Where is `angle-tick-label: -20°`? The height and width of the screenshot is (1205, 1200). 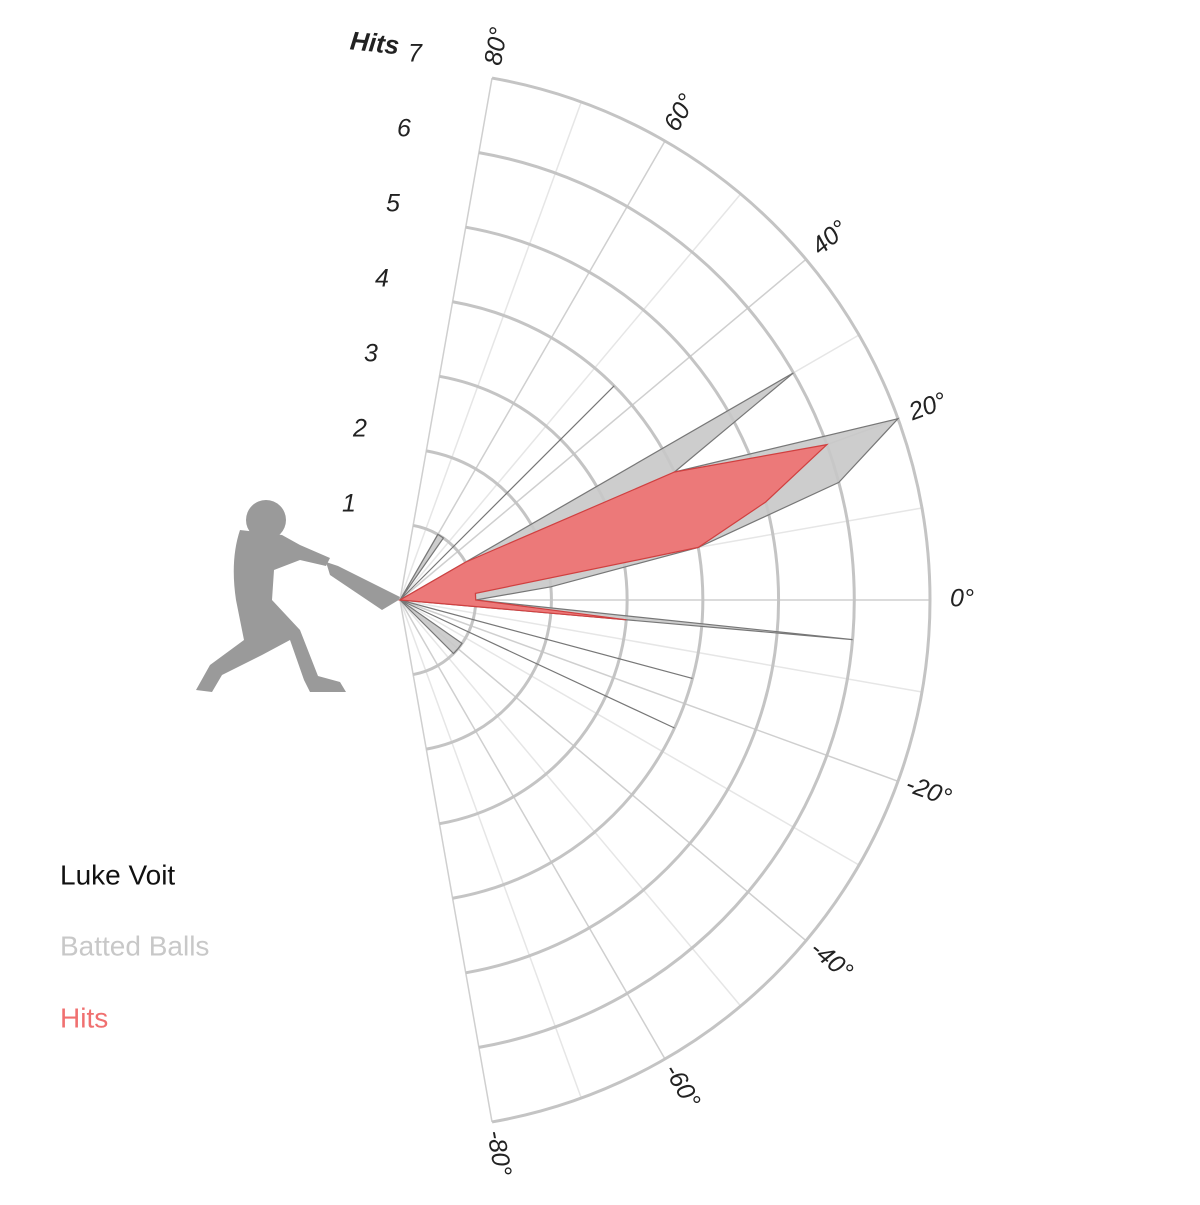 angle-tick-label: -20° is located at coordinates (928, 791).